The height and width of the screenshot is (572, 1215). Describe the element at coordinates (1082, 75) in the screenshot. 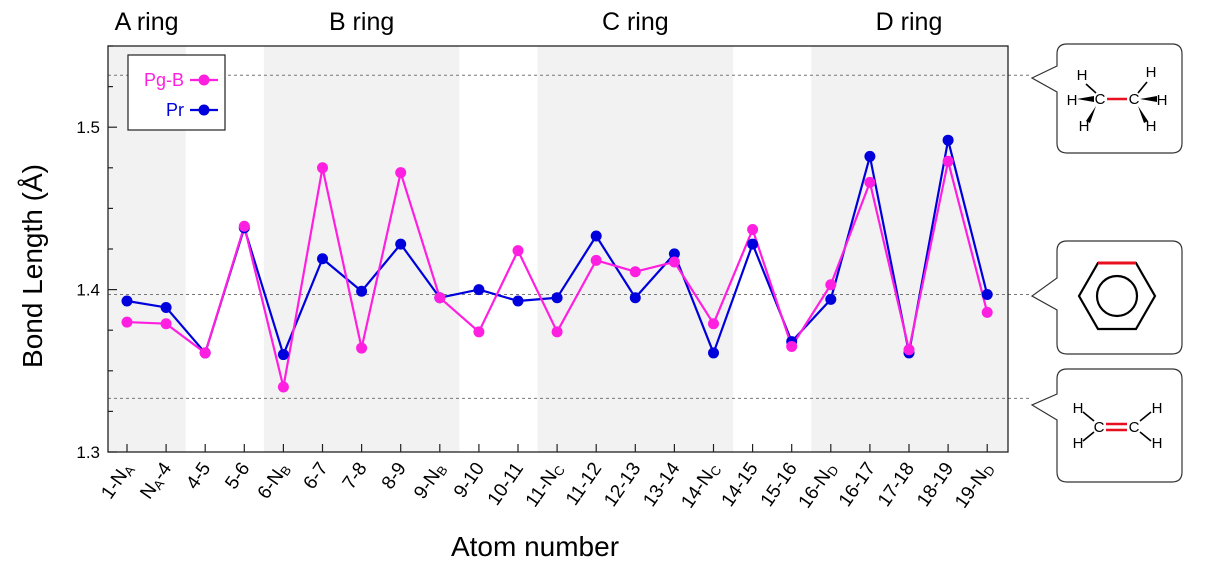

I see `ethane-atom-h1: H` at that location.